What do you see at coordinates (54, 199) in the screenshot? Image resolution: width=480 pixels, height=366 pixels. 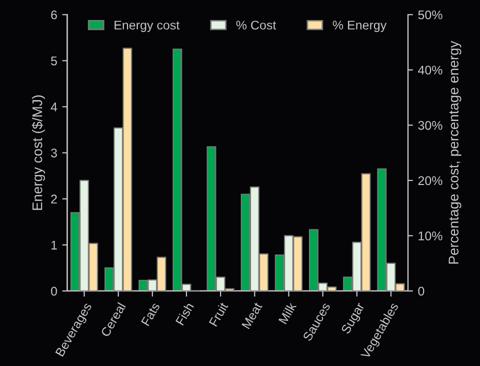 I see `y-tick-label: 2` at bounding box center [54, 199].